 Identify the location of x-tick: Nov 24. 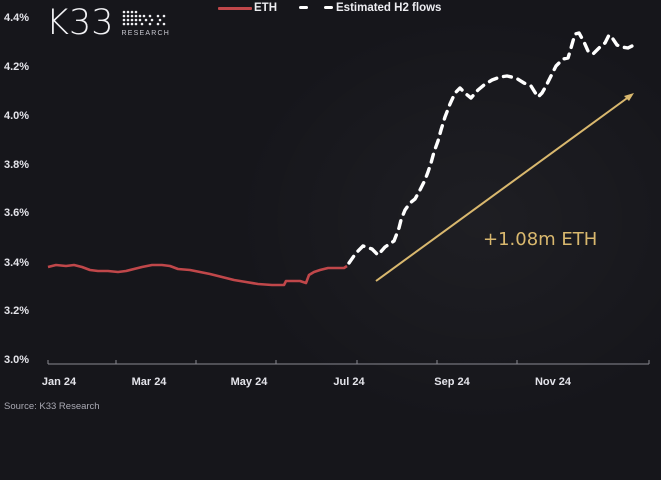
(553, 382).